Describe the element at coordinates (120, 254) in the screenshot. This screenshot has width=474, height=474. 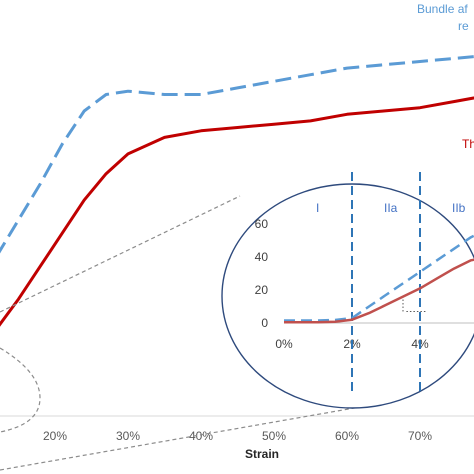
I see `zoom-connector-upper` at that location.